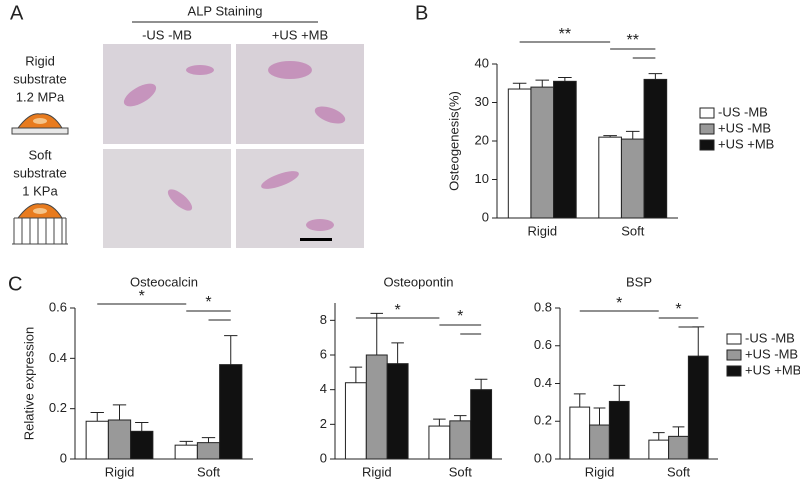 The height and width of the screenshot is (484, 800). Describe the element at coordinates (28, 383) in the screenshot. I see `y-axis-label: Relative expression` at that location.